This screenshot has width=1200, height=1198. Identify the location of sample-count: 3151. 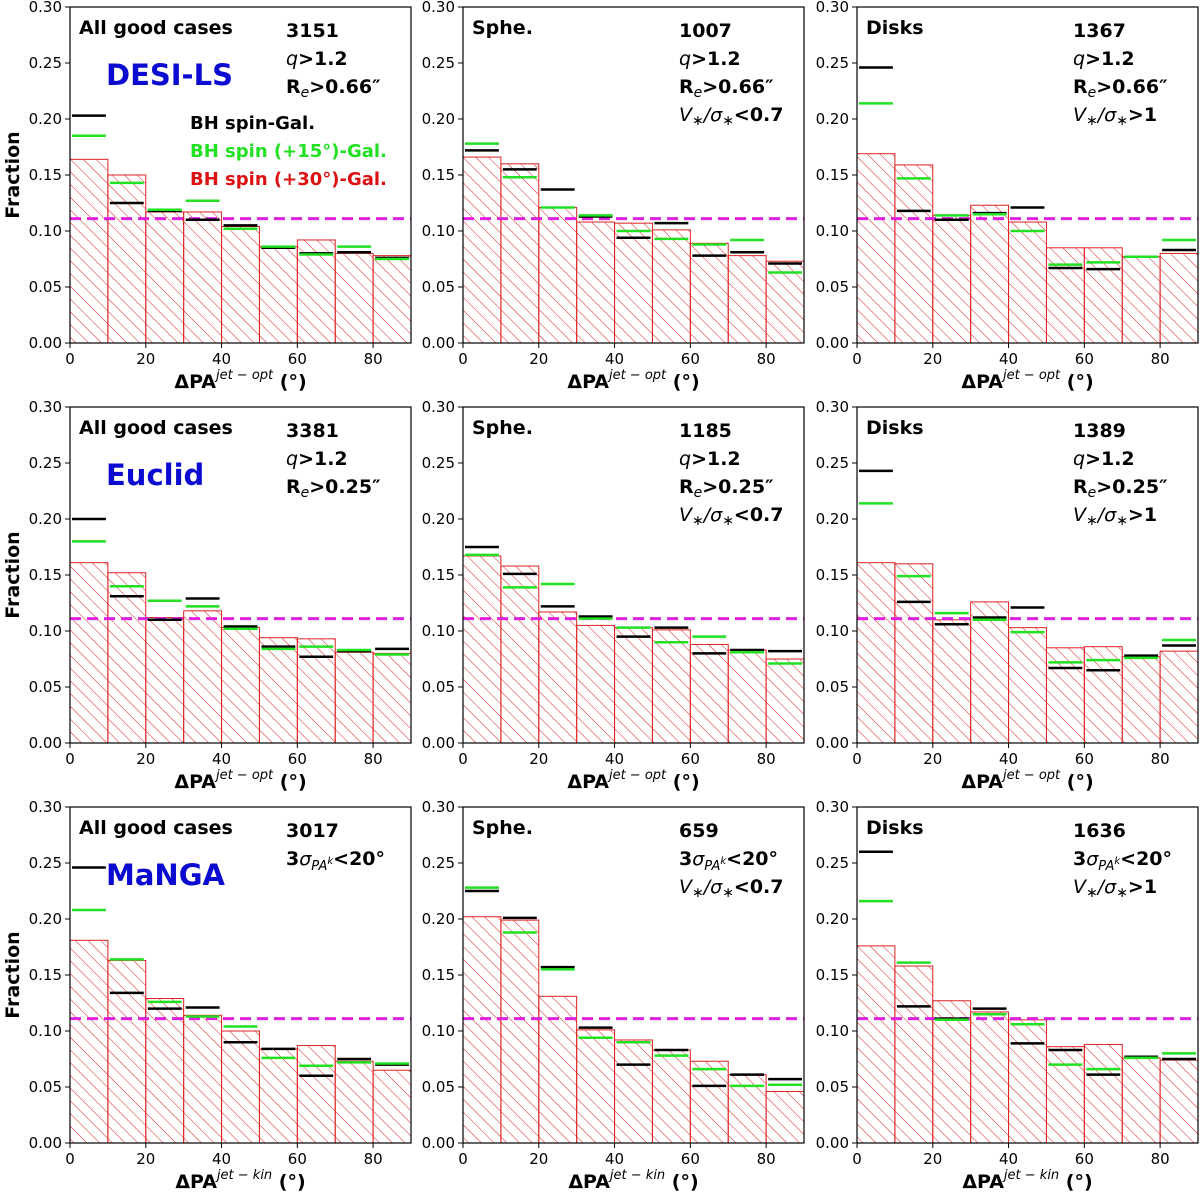
(312, 31).